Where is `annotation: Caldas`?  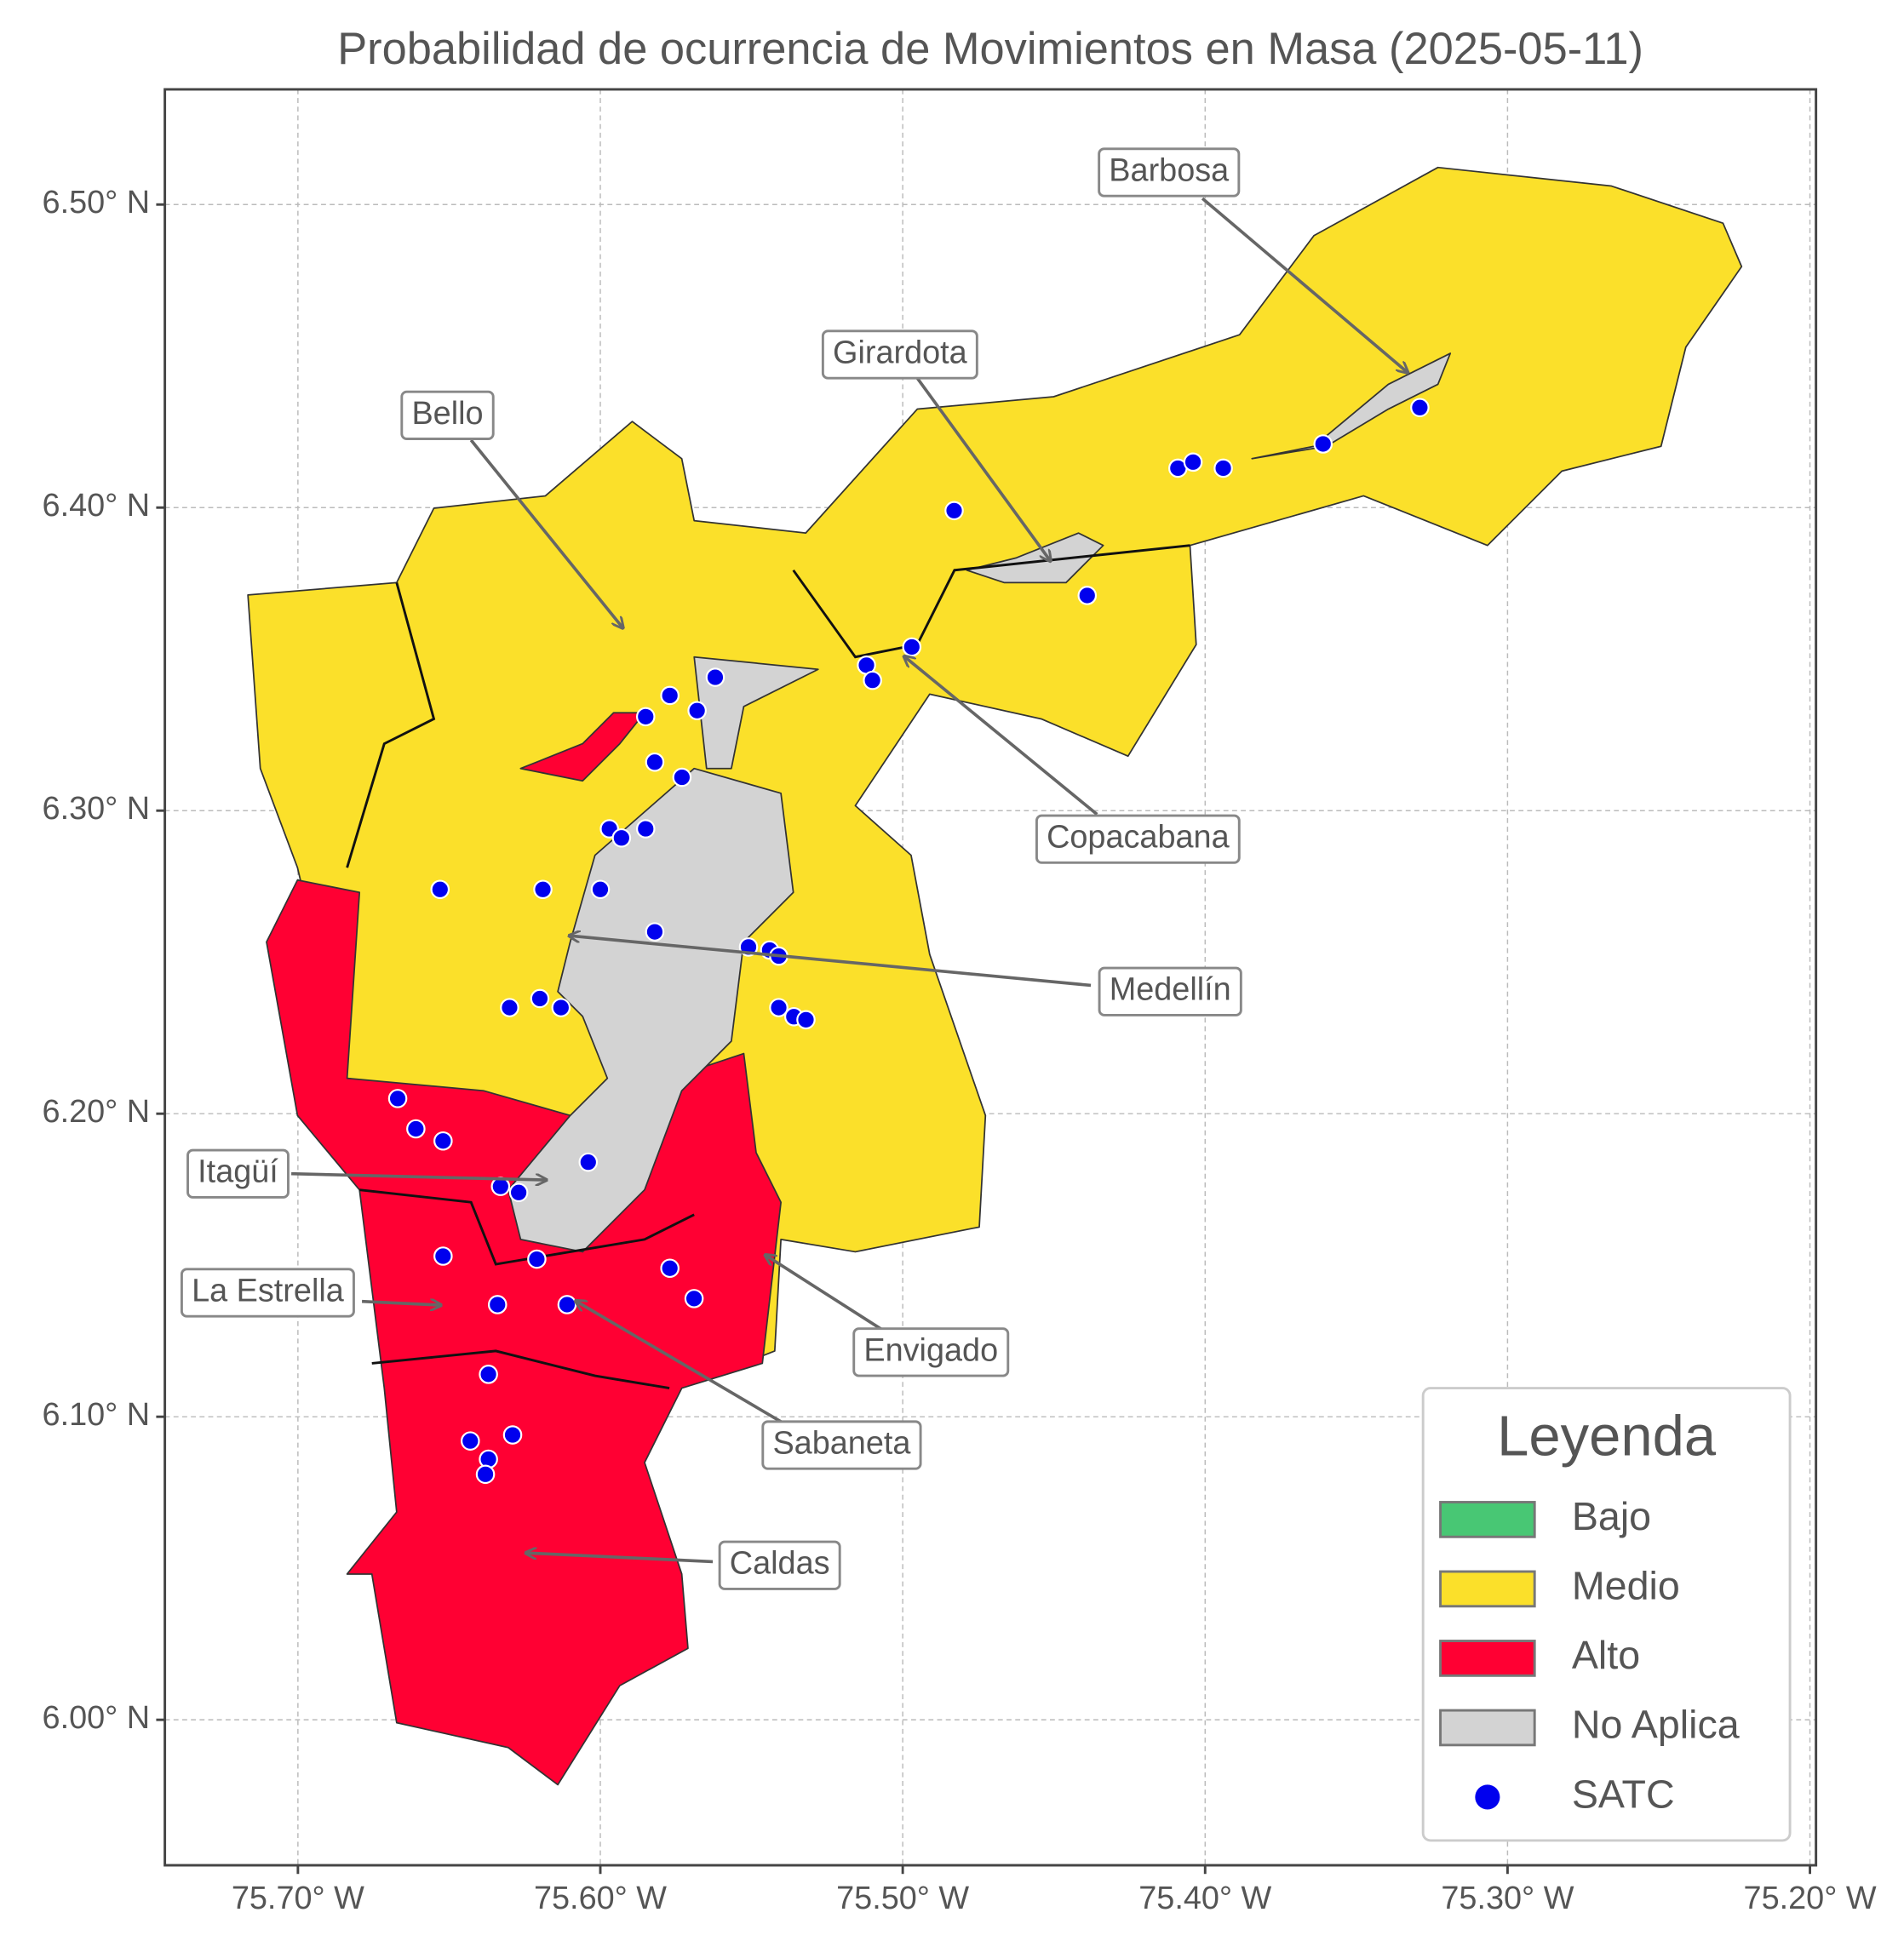 annotation: Caldas is located at coordinates (779, 1565).